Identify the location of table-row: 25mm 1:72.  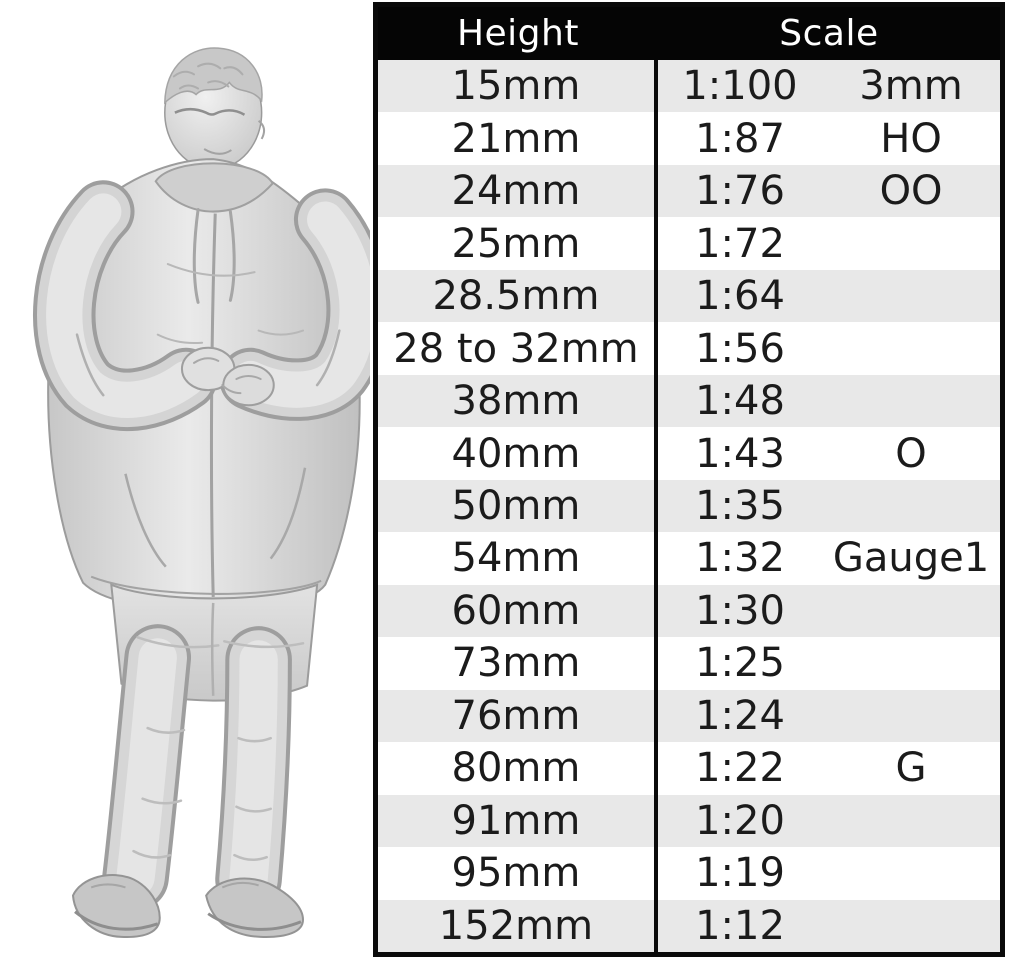
(689, 243).